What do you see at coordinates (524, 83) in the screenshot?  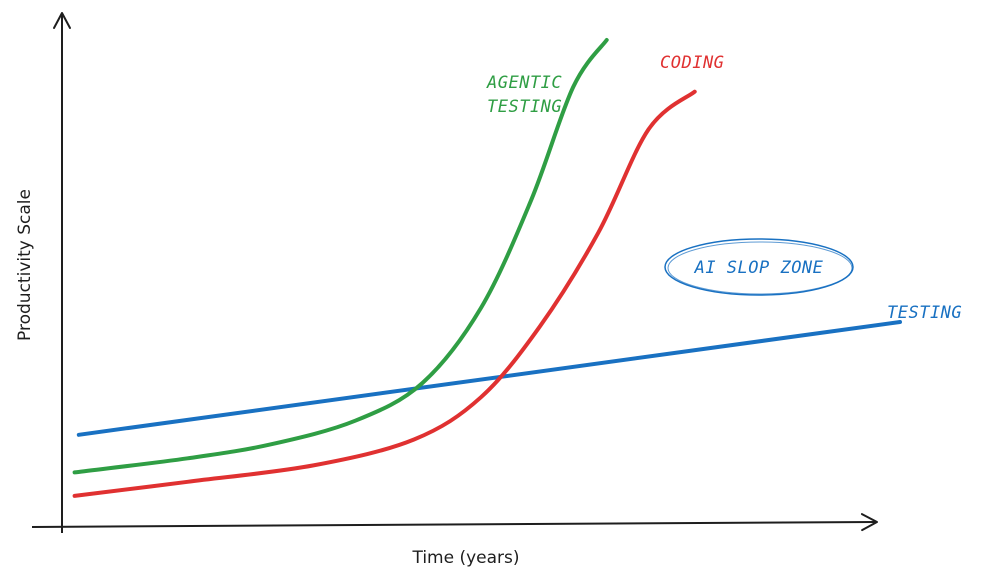 I see `series-label-agentic-testing-line-1: AGENTIC` at bounding box center [524, 83].